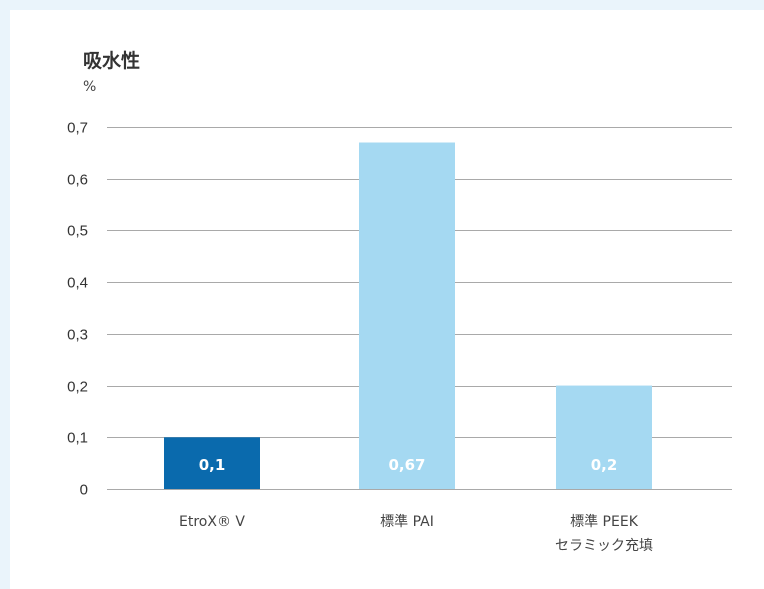  I want to click on y-axis-unit: %, so click(90, 87).